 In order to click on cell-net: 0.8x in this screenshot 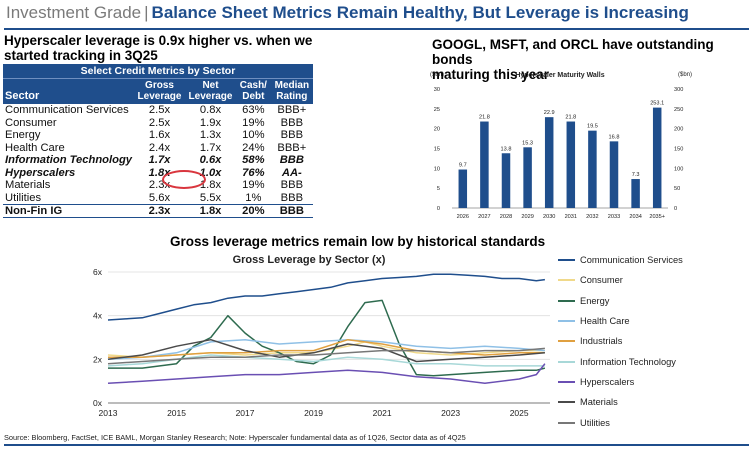, I will do `click(210, 110)`.